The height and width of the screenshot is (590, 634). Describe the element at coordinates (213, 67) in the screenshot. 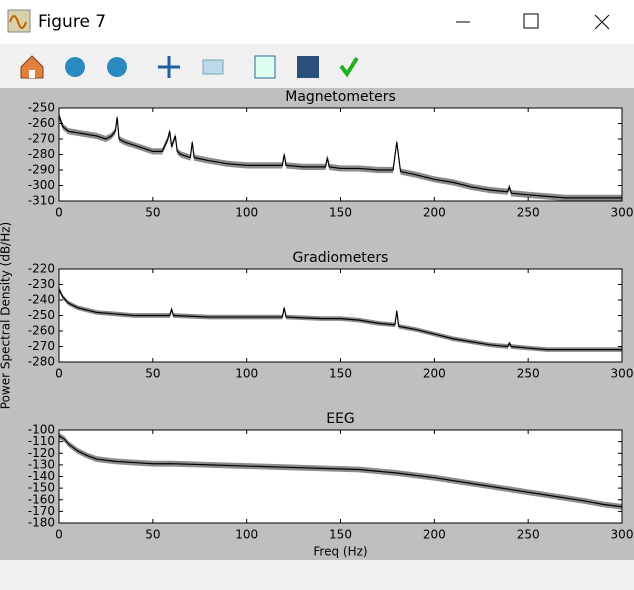

I see `zoom-button` at that location.